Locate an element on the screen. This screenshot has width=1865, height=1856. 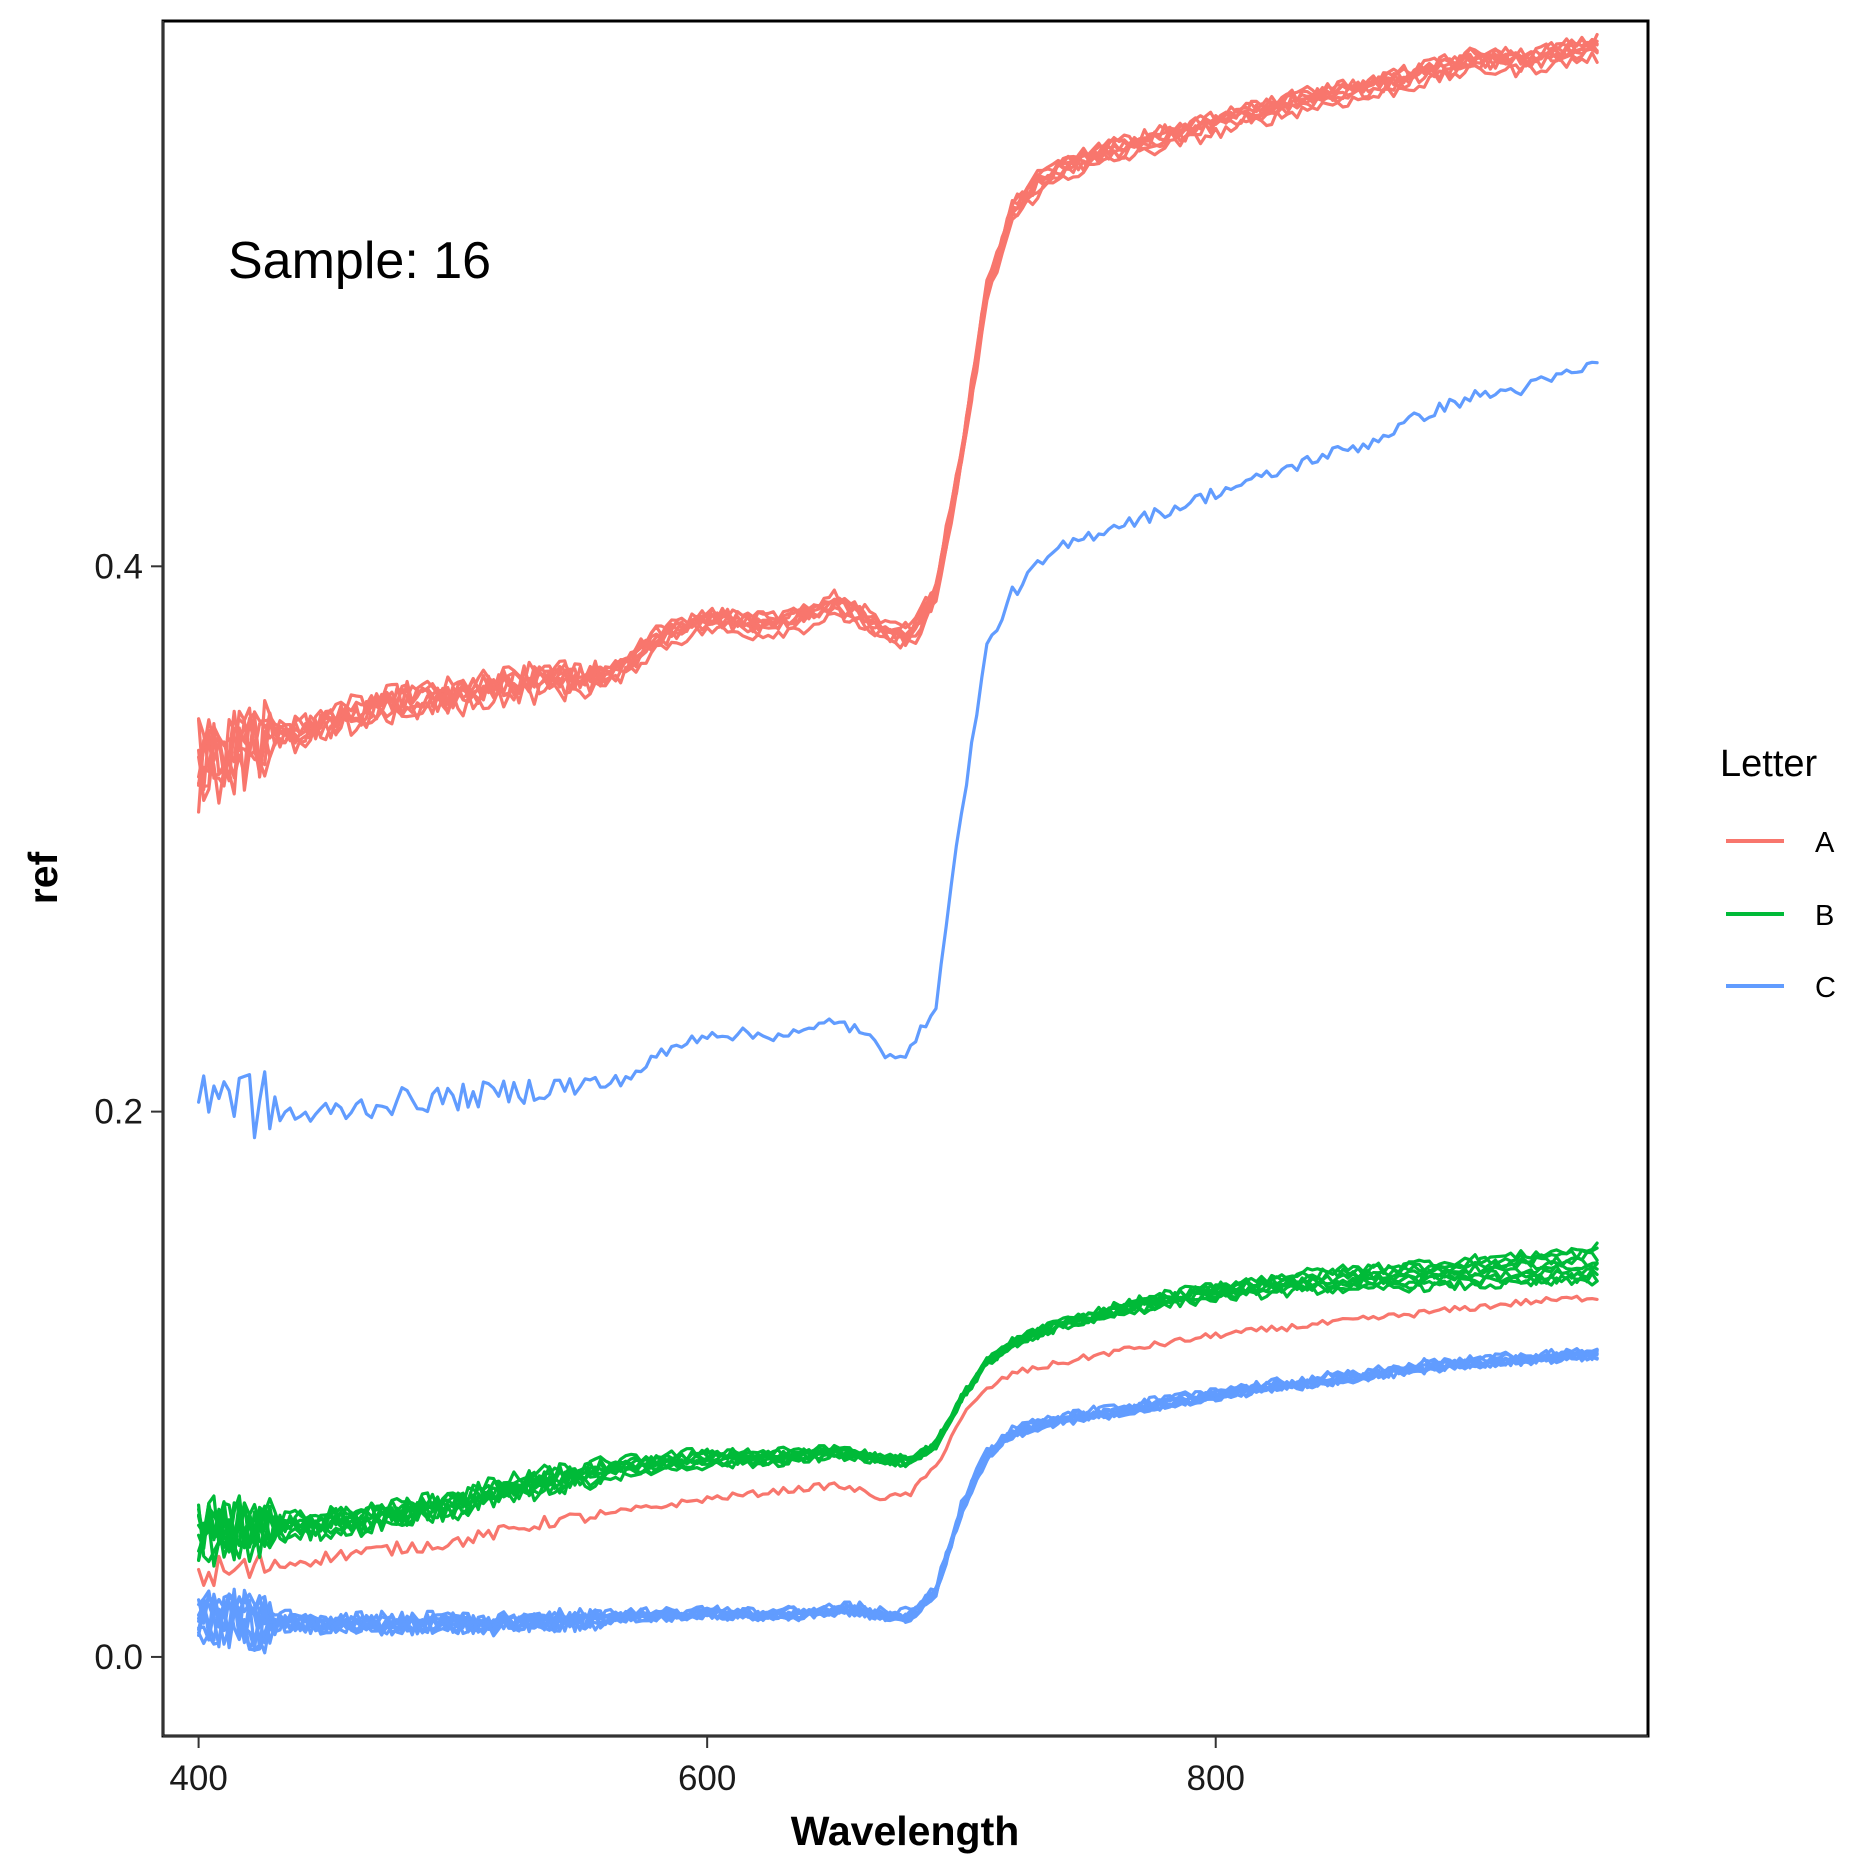
y-tick-label: 0.4 is located at coordinates (118, 566).